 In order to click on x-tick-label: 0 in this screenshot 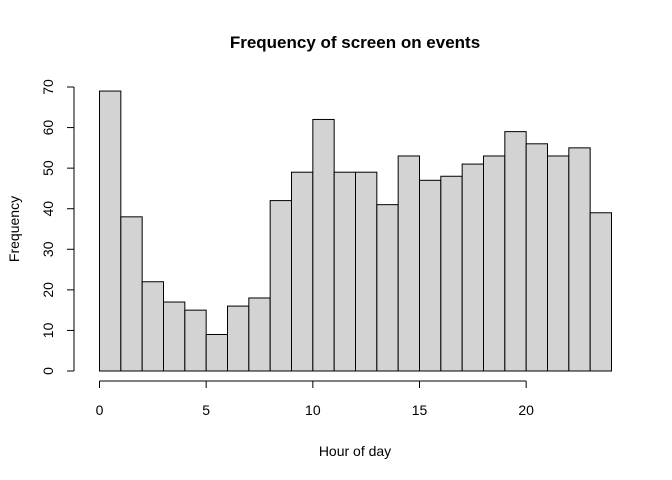, I will do `click(100, 410)`.